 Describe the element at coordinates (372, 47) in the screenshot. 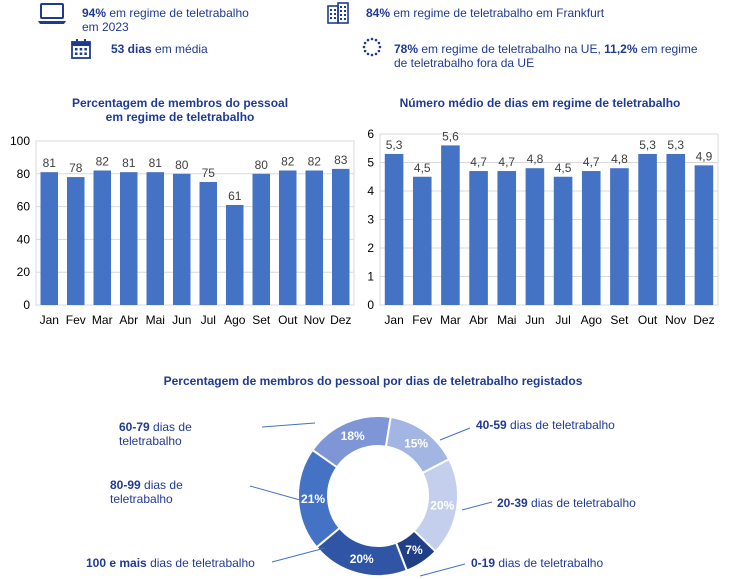

I see `stat-eu-icon` at that location.